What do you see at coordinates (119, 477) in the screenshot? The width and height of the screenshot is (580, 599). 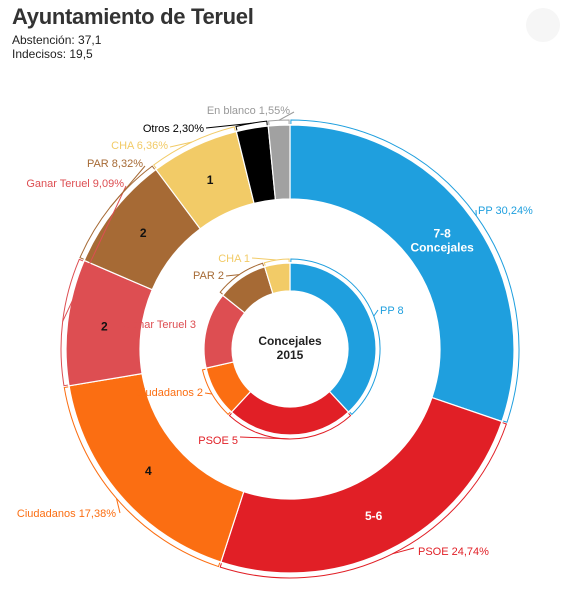 I see `outer-label-ciudadanos: Ciudadanos 17,38%` at bounding box center [119, 477].